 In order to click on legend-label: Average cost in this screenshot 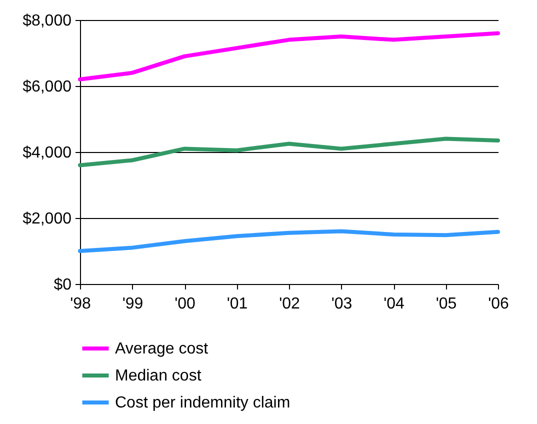, I will do `click(162, 349)`.